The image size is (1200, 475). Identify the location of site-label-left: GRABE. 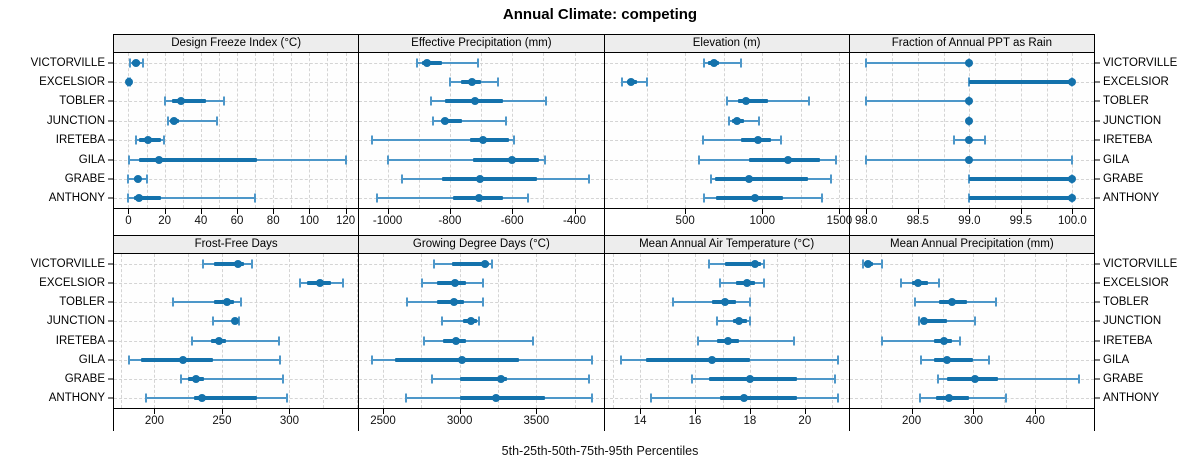
(84, 379).